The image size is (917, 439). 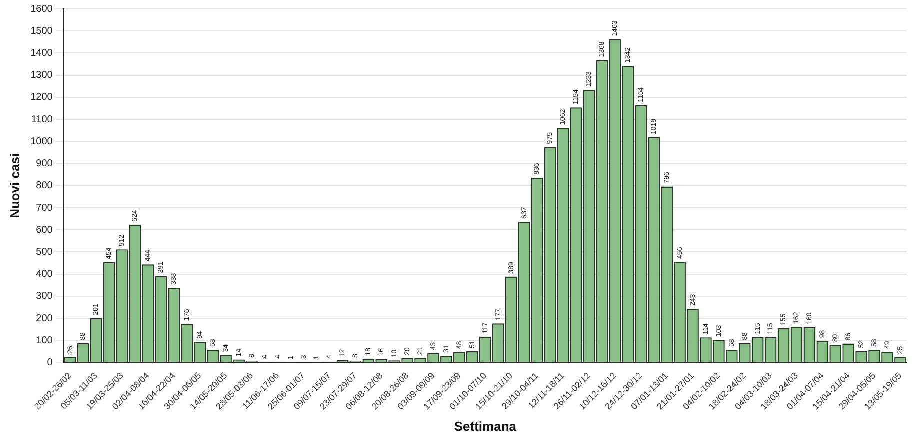 I want to click on x-axis-title: Settimana, so click(x=486, y=426).